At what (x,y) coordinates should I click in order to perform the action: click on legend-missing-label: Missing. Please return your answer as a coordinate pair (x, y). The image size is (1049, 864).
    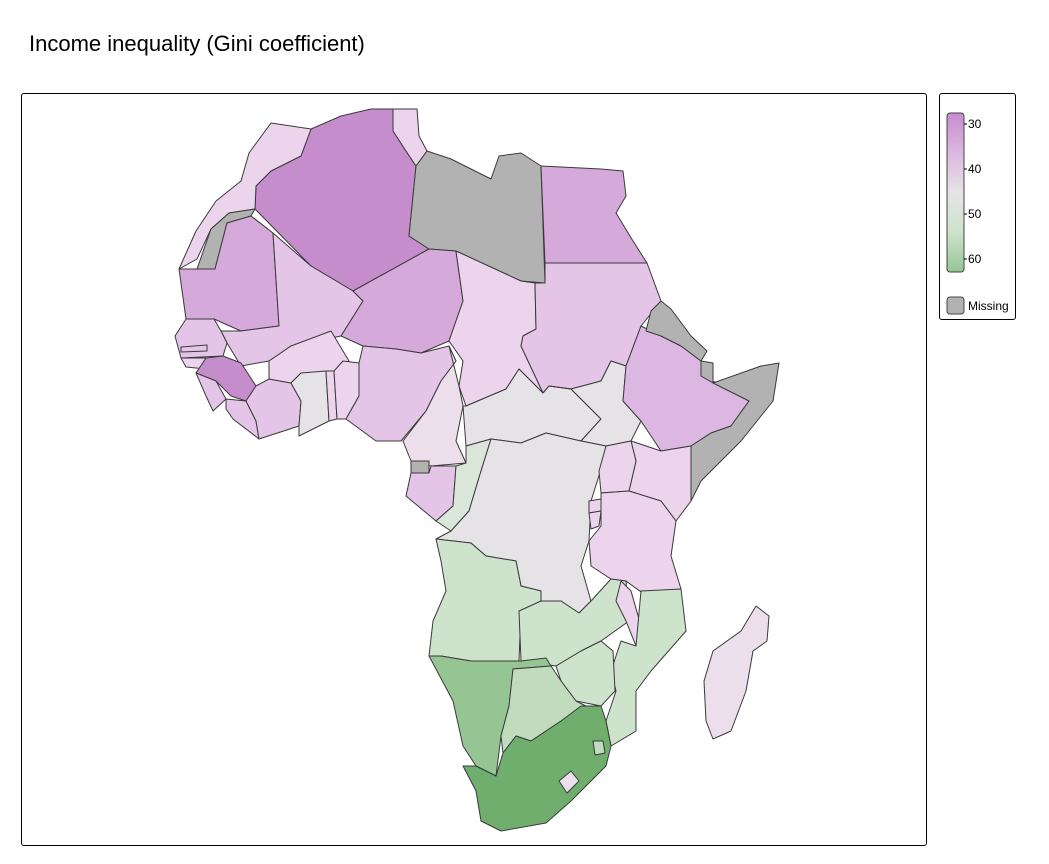
    Looking at the image, I should click on (988, 306).